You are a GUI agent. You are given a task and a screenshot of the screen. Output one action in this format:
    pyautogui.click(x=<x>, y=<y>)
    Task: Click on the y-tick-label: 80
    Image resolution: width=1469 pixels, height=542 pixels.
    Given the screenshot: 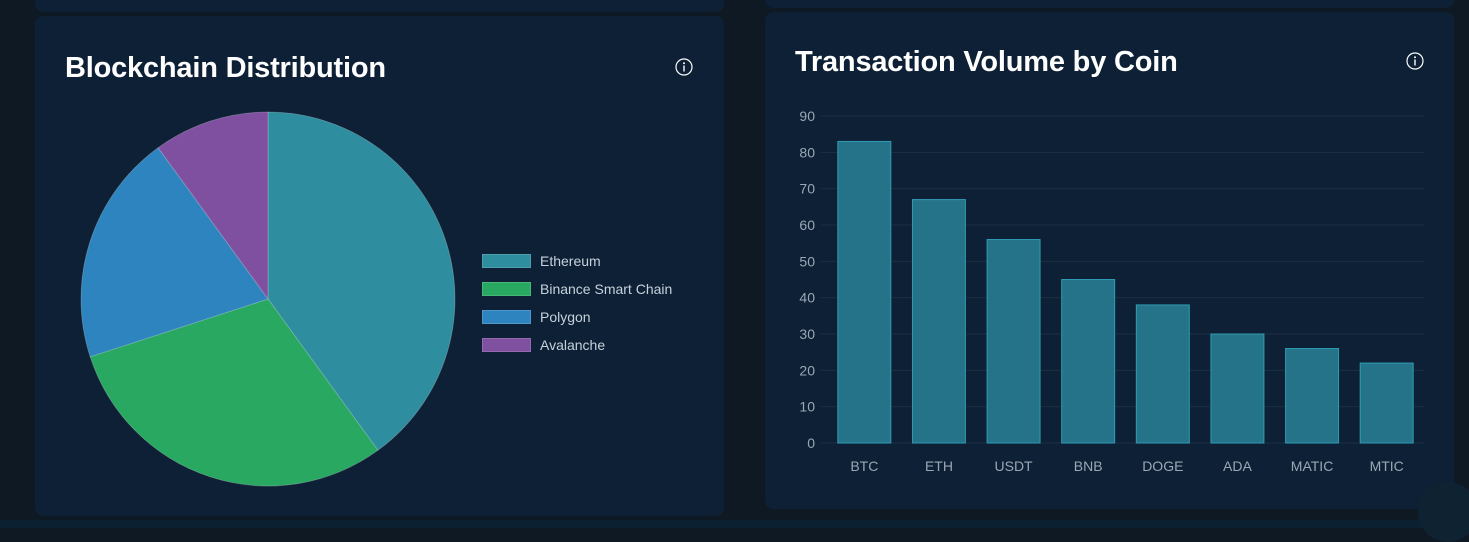 What is the action you would take?
    pyautogui.click(x=807, y=152)
    